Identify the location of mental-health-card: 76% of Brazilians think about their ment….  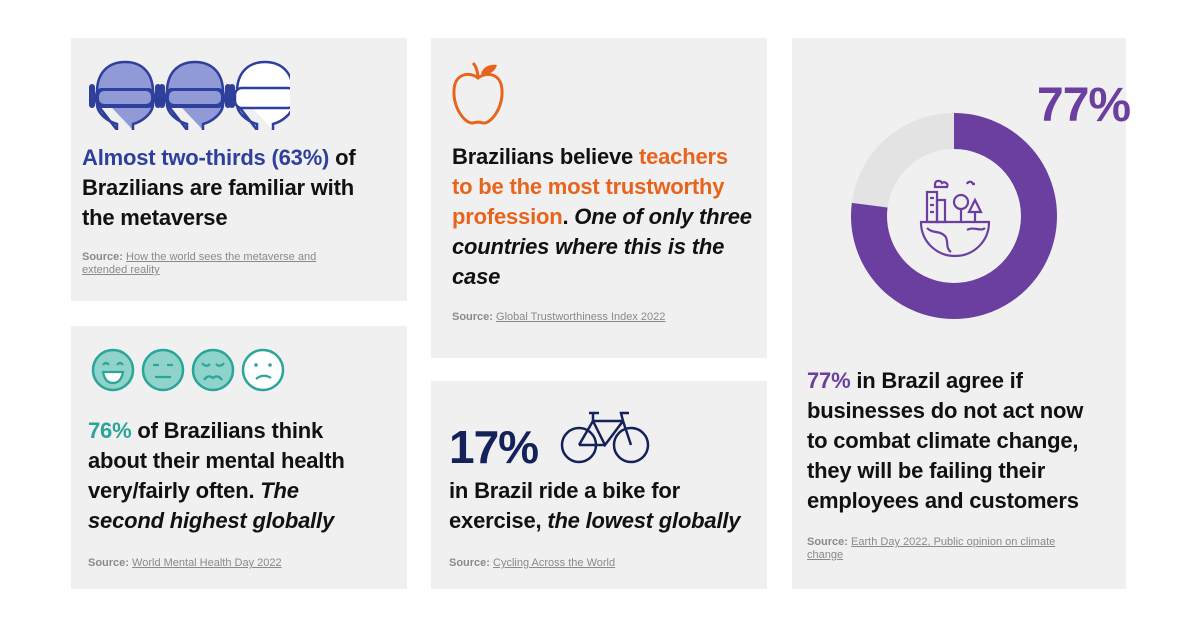
(239, 457).